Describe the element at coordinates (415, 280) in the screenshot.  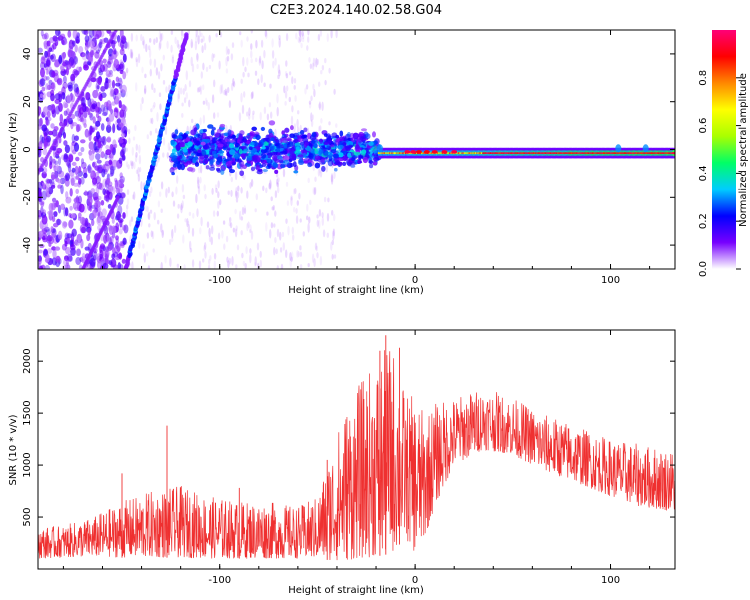
I see `spectrogram-xtick-label: 0` at that location.